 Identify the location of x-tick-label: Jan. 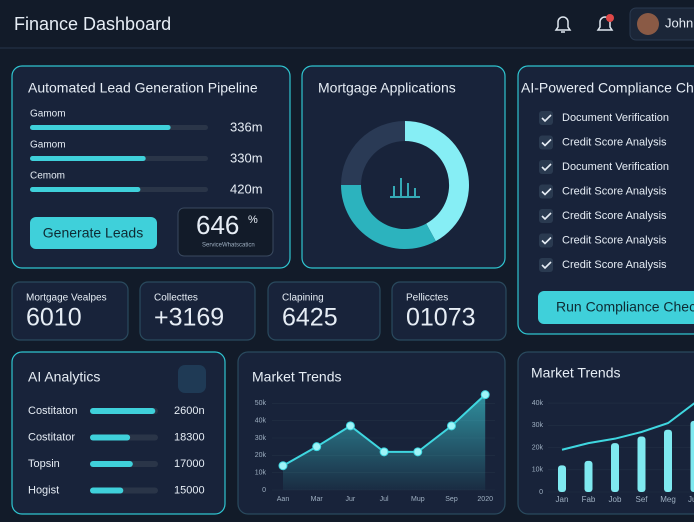
(562, 499).